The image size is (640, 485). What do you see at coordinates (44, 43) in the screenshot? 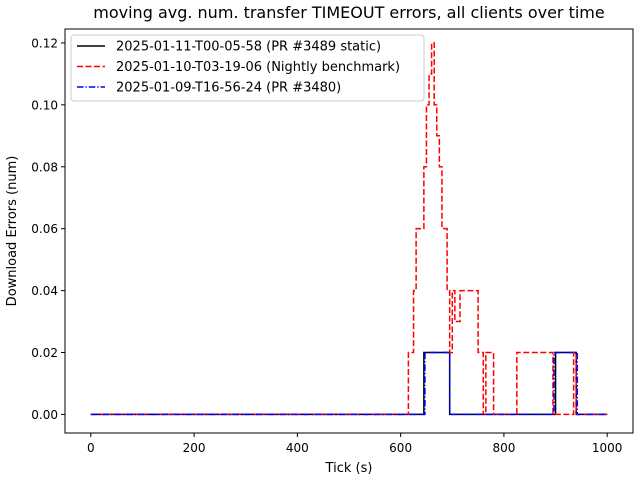
I see `y-tick-label: 0.12` at bounding box center [44, 43].